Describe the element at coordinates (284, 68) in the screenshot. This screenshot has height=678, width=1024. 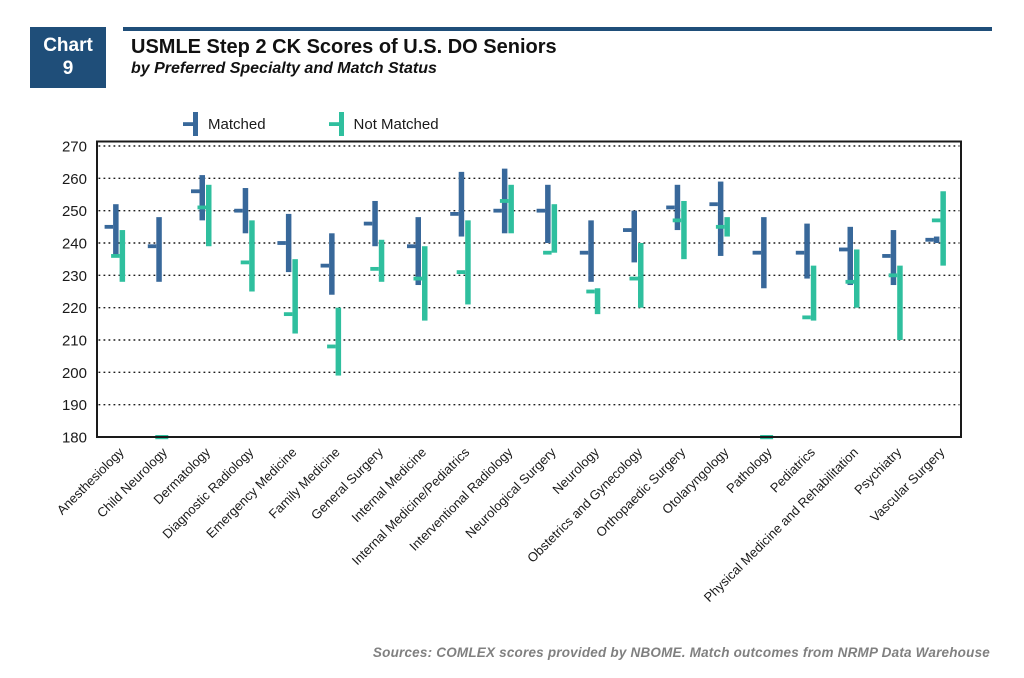
I see `page-subtitle: by Preferred Specialty and Match Status` at that location.